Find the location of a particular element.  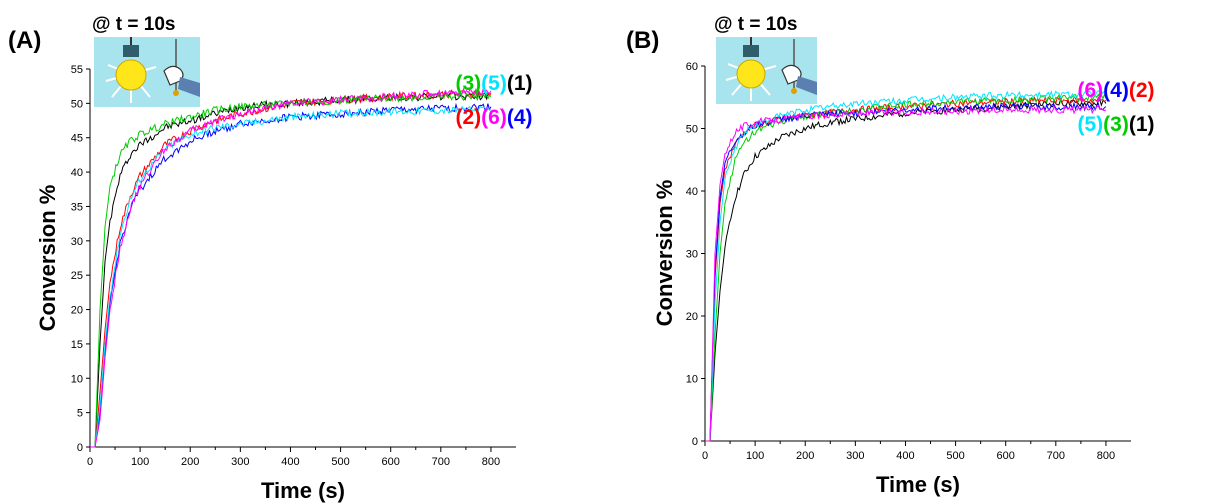

panel-a-annotation: @ t = 10s is located at coordinates (134, 24).